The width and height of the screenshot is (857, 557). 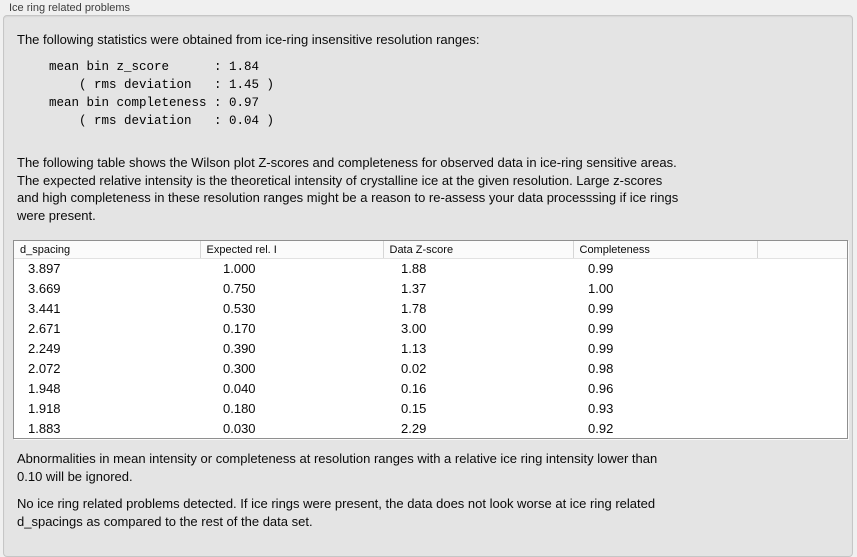 I want to click on table-cell: 0.530, so click(x=239, y=309).